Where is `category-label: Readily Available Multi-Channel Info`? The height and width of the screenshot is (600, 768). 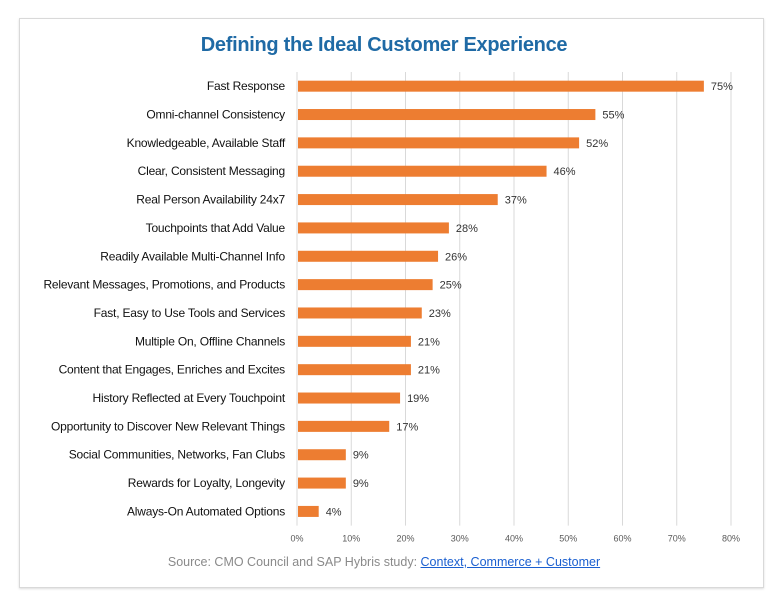 category-label: Readily Available Multi-Channel Info is located at coordinates (192, 256).